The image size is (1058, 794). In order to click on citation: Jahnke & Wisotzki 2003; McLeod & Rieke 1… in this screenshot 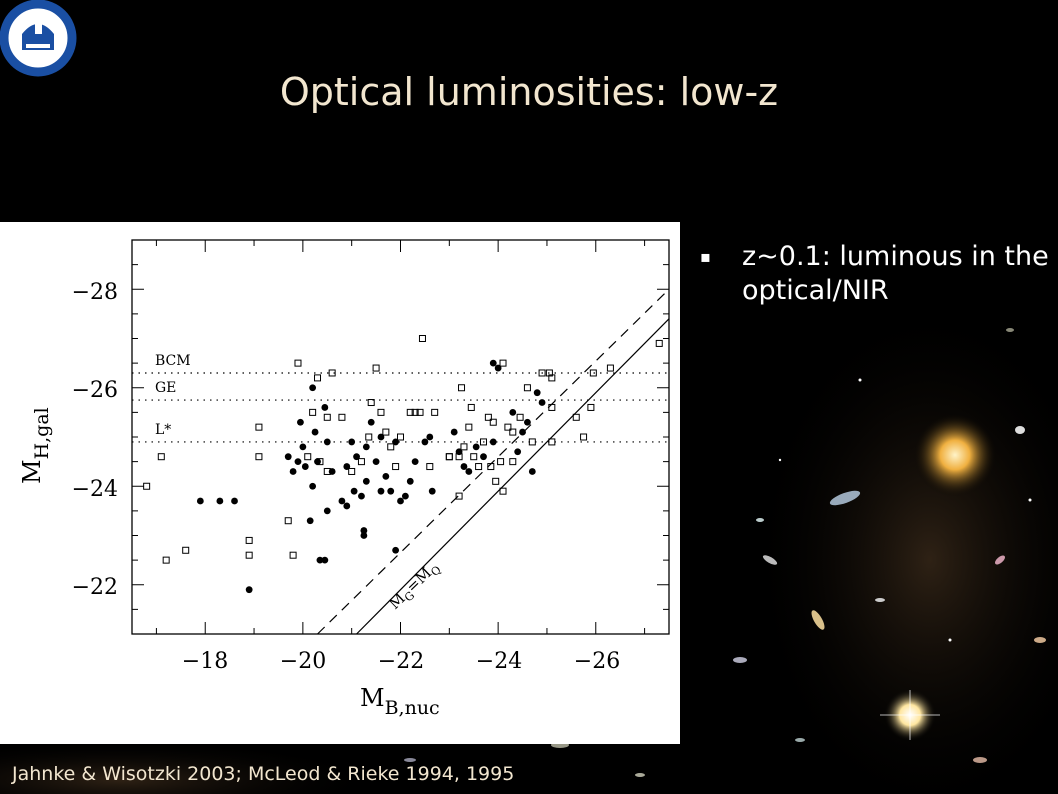, I will do `click(263, 774)`.